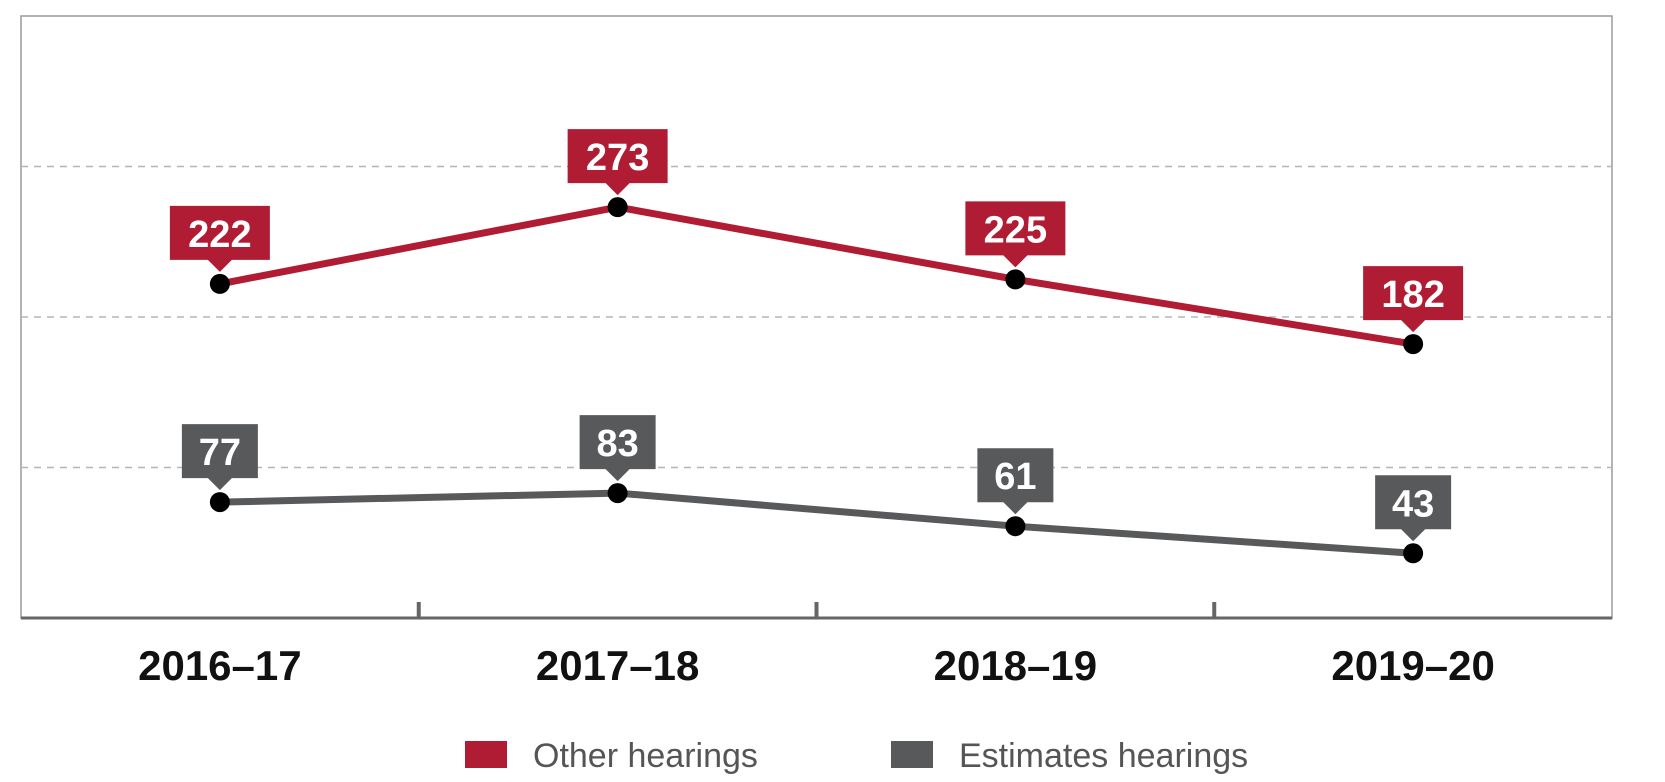  What do you see at coordinates (816, 610) in the screenshot?
I see `x-axis-ticks` at bounding box center [816, 610].